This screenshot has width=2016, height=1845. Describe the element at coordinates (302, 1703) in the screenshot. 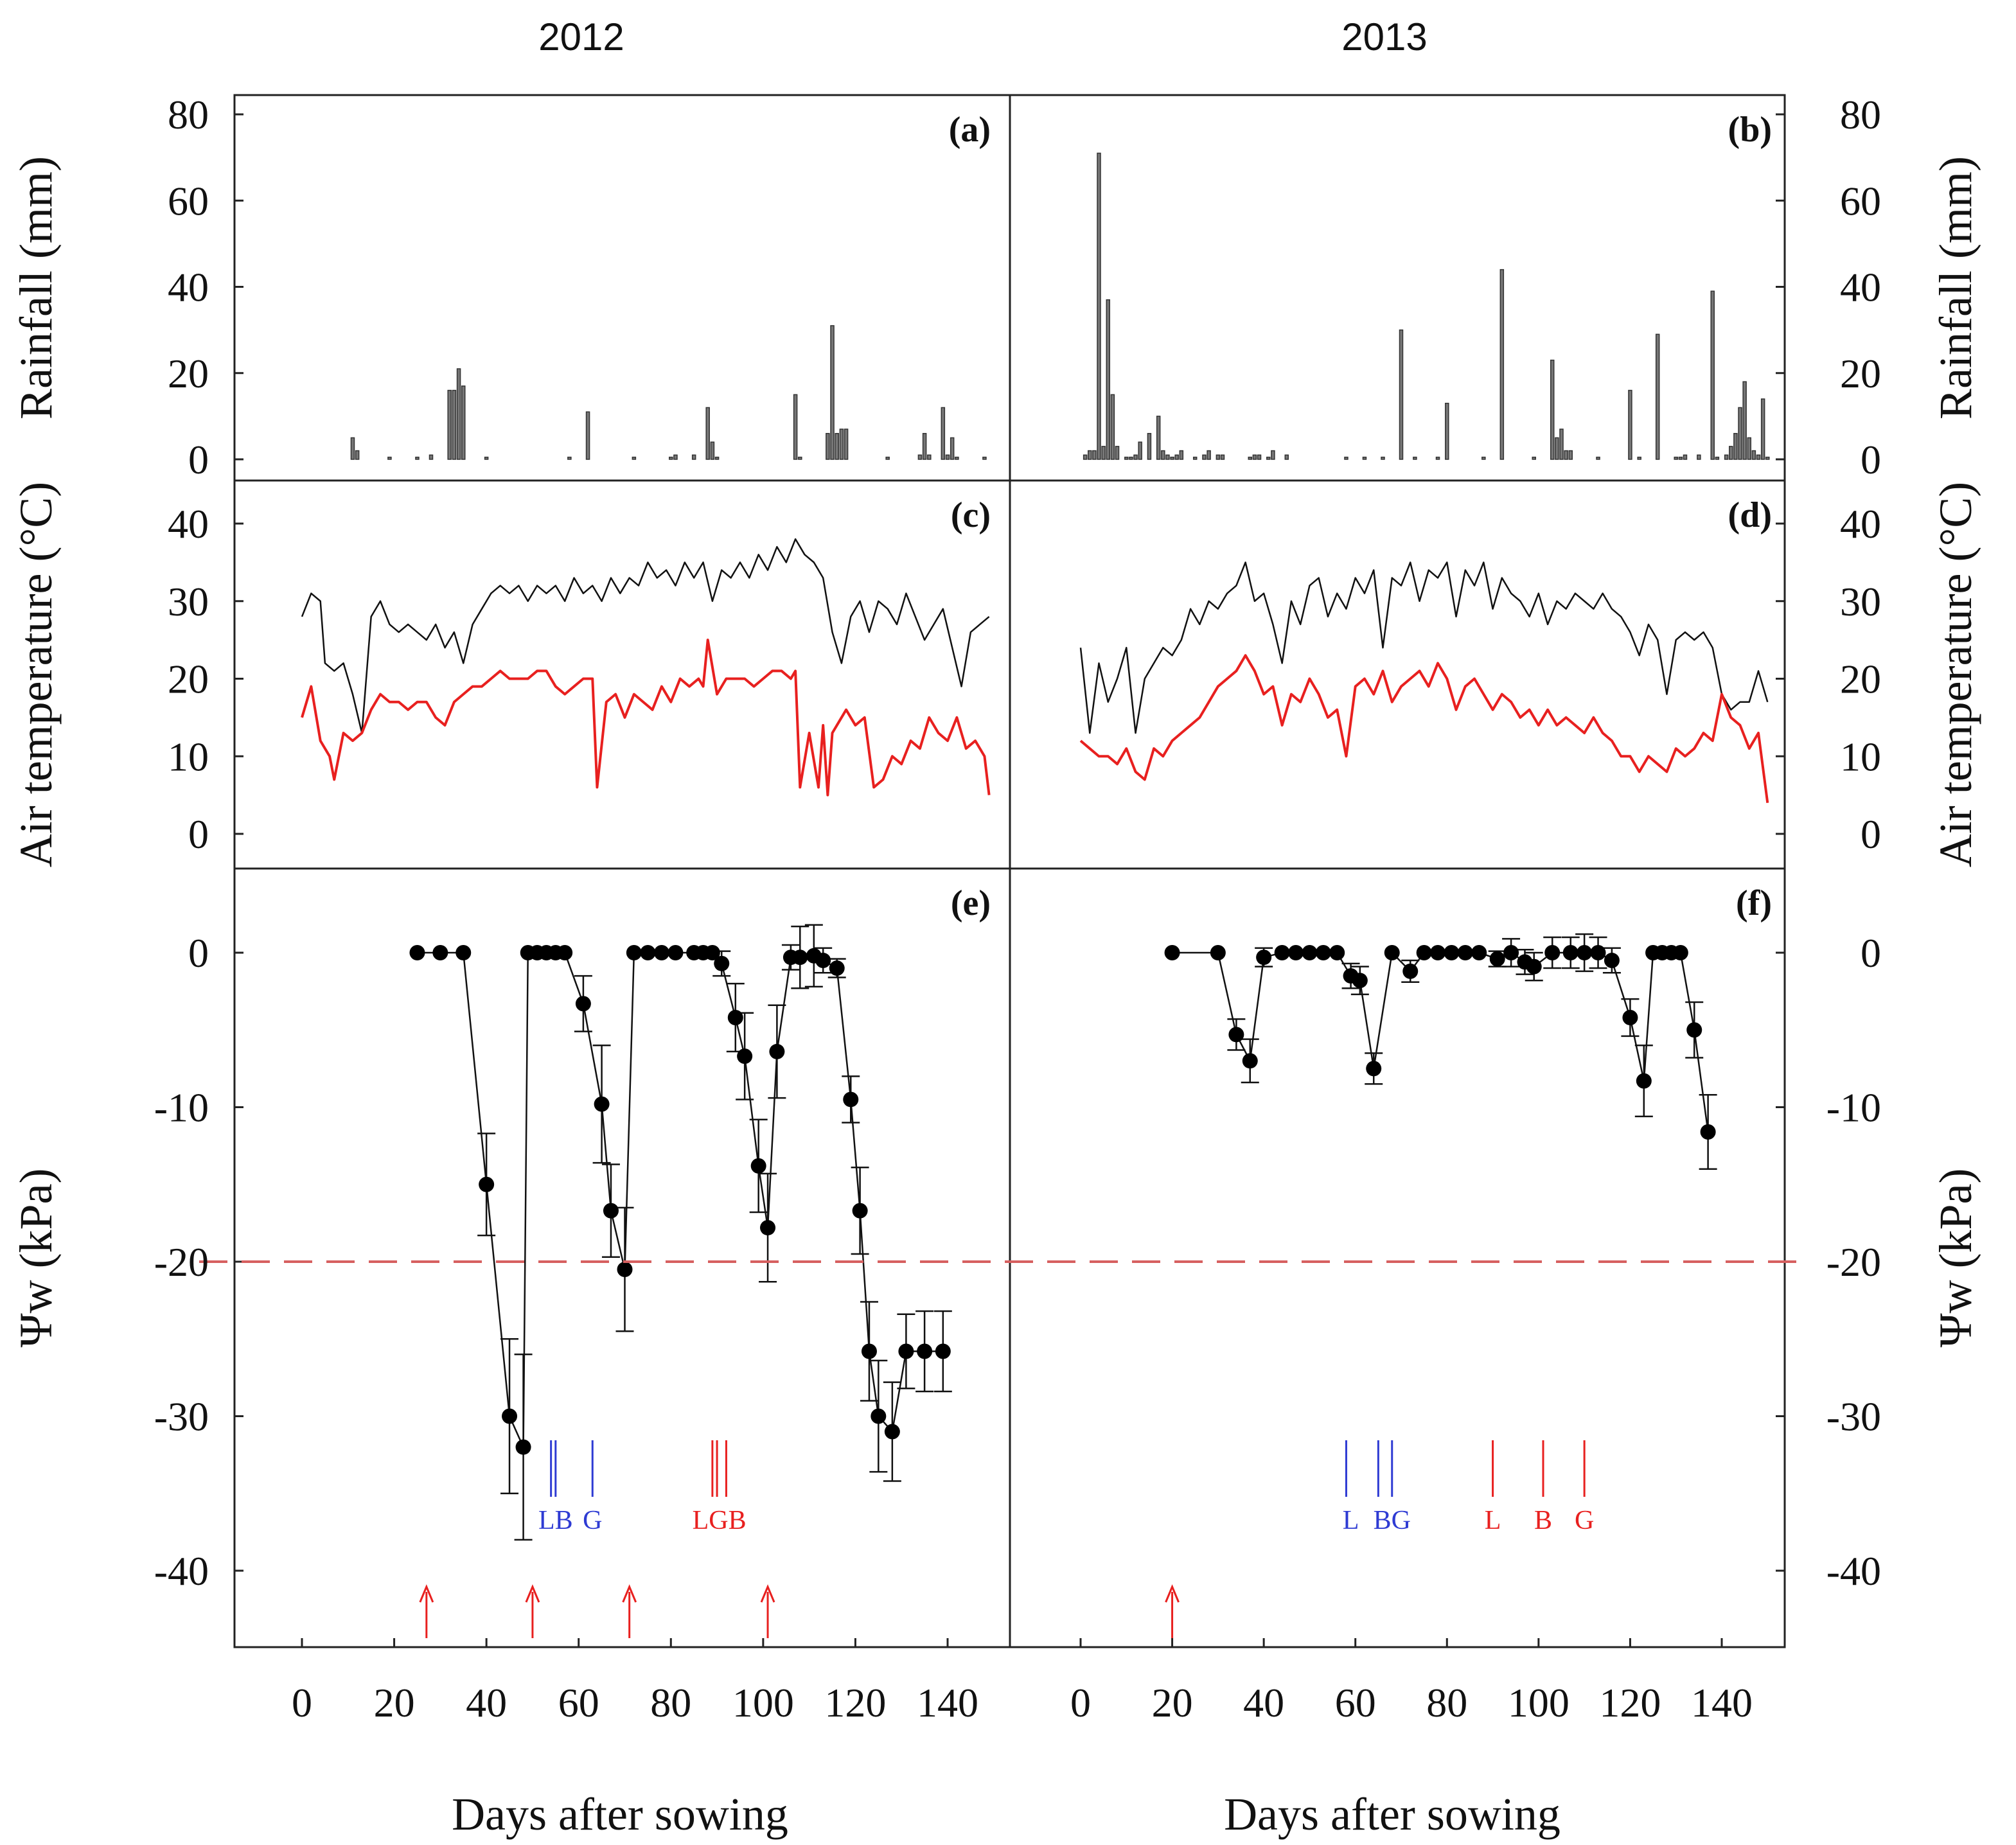

I see `x-tick-label-e: 0` at that location.